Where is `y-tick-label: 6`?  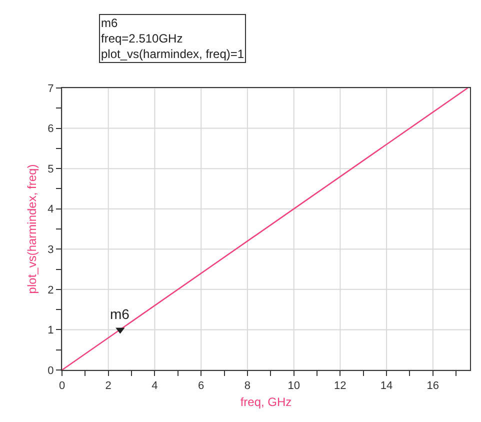 y-tick-label: 6 is located at coordinates (51, 129).